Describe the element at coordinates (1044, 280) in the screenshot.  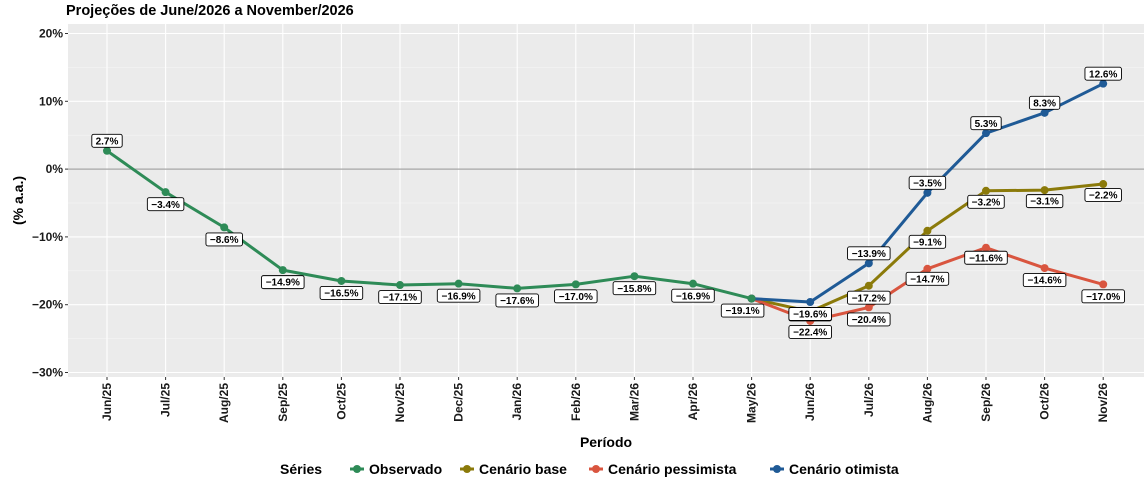
I see `data-label: −14.6%` at that location.